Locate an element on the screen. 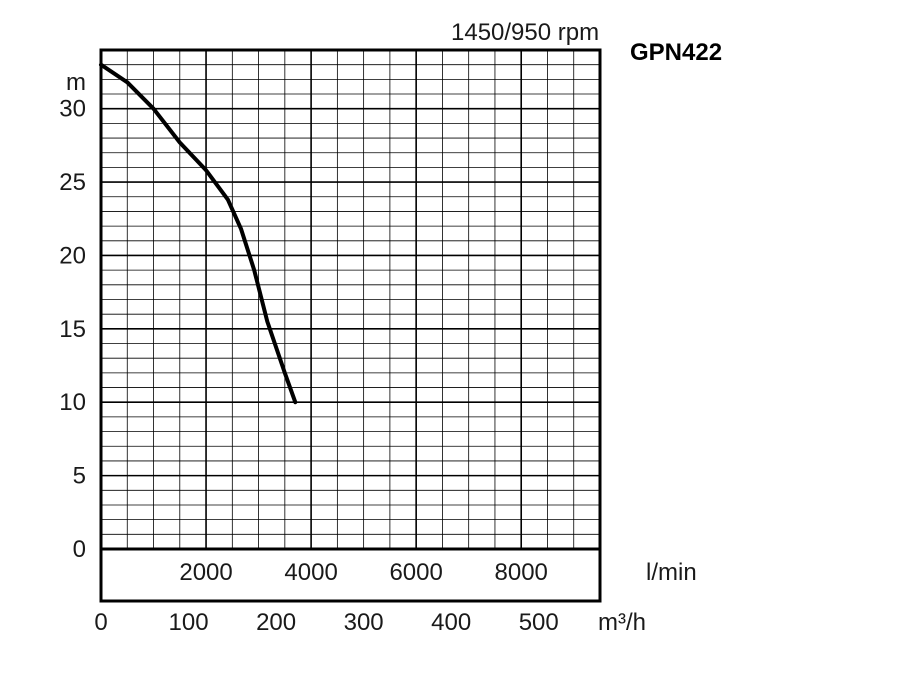 Image resolution: width=900 pixels, height=700 pixels. y-tick-label: 20 is located at coordinates (72, 255).